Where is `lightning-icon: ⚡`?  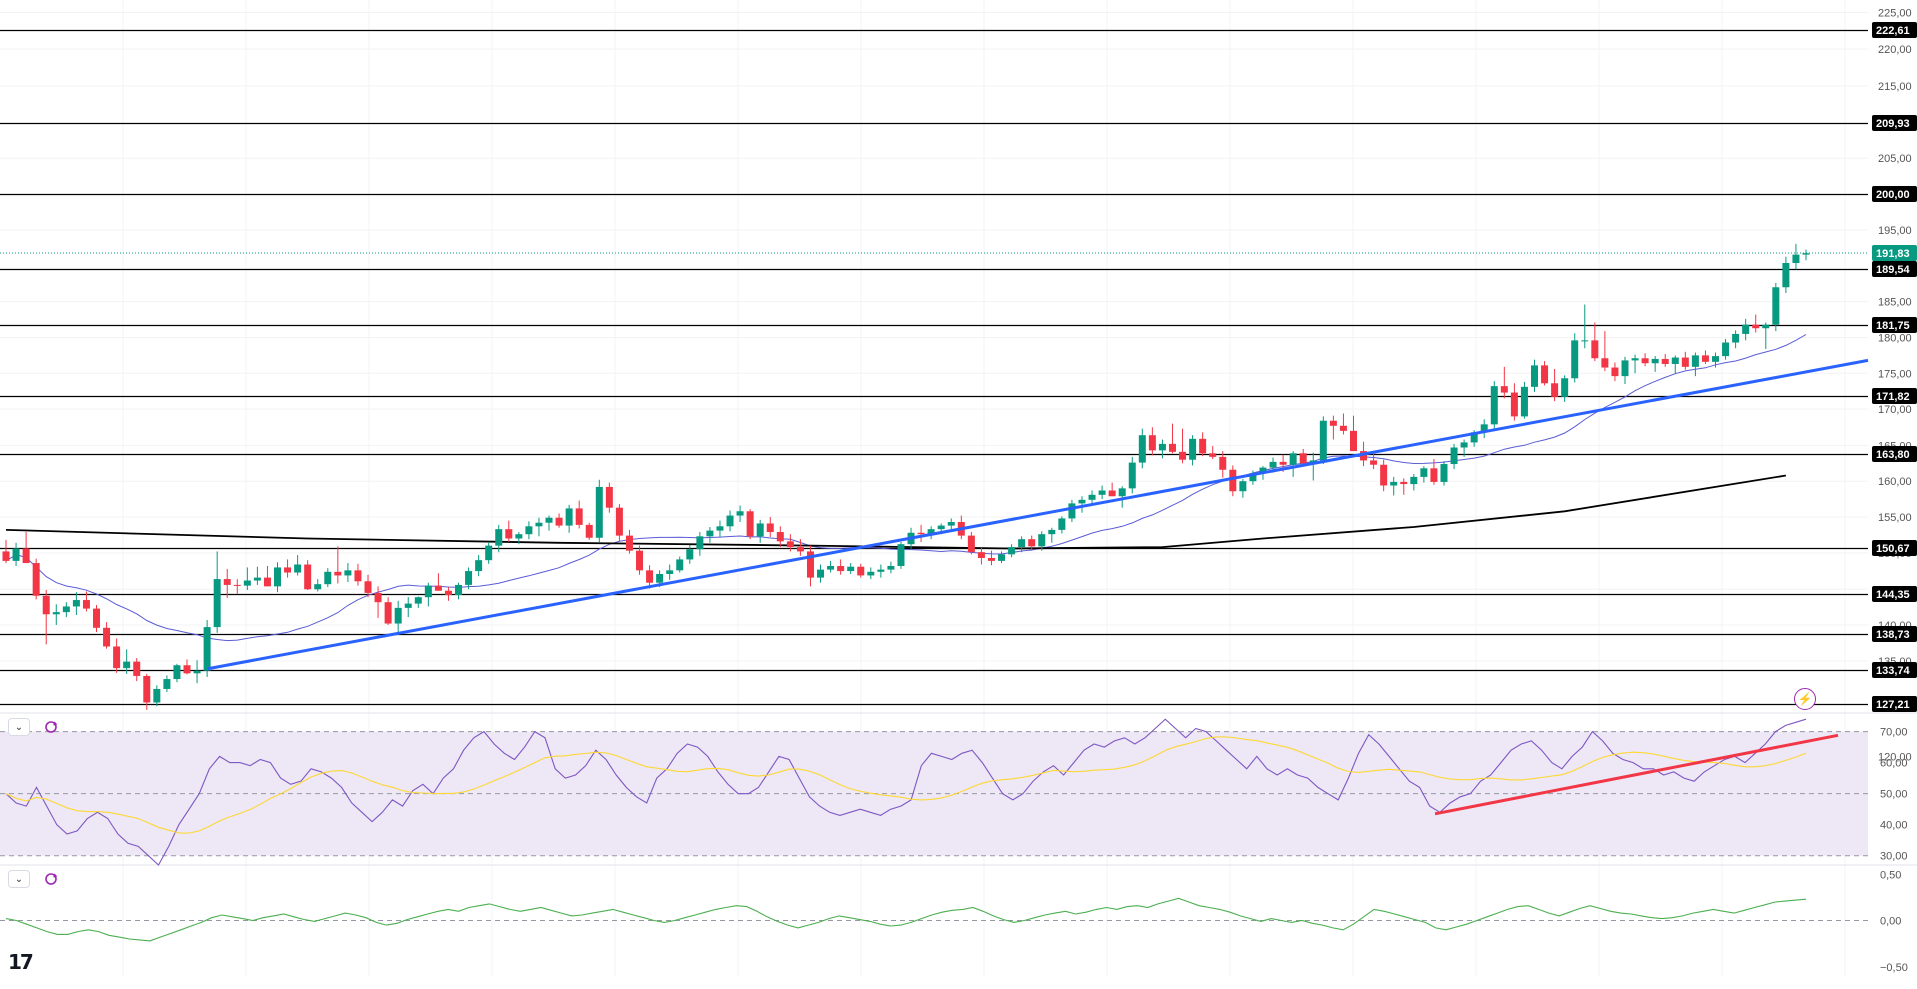
lightning-icon: ⚡ is located at coordinates (1805, 699).